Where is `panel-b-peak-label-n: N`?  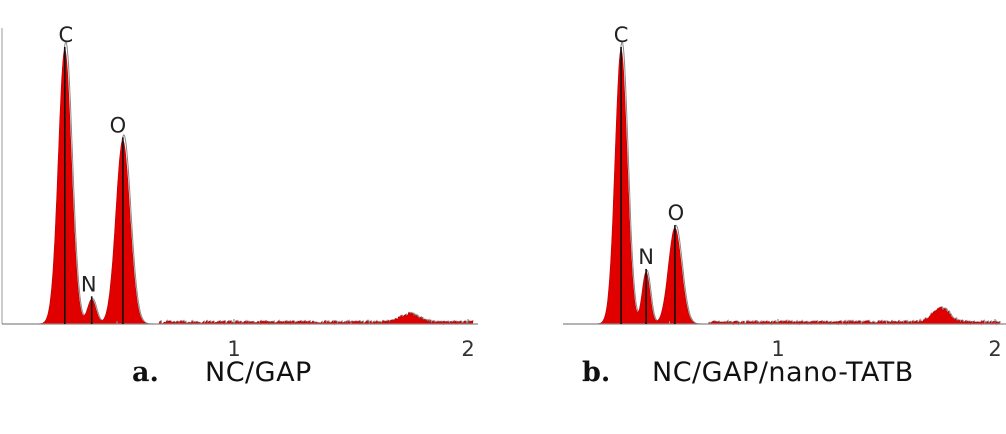
panel-b-peak-label-n: N is located at coordinates (646, 257).